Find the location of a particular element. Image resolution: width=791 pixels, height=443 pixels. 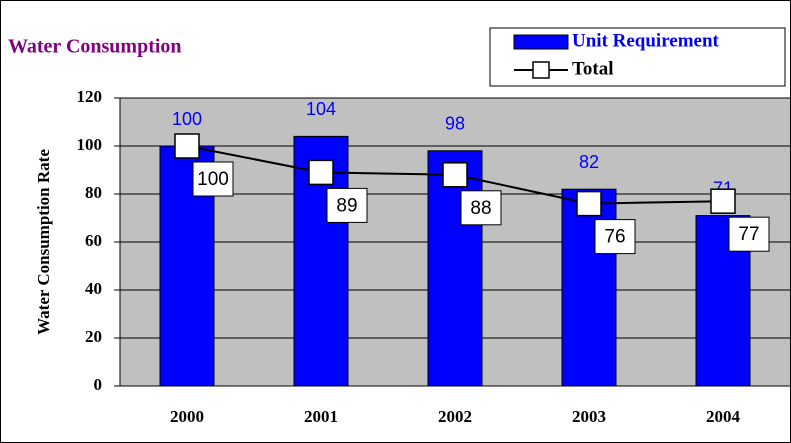

line-value-label: 76 is located at coordinates (614, 237).